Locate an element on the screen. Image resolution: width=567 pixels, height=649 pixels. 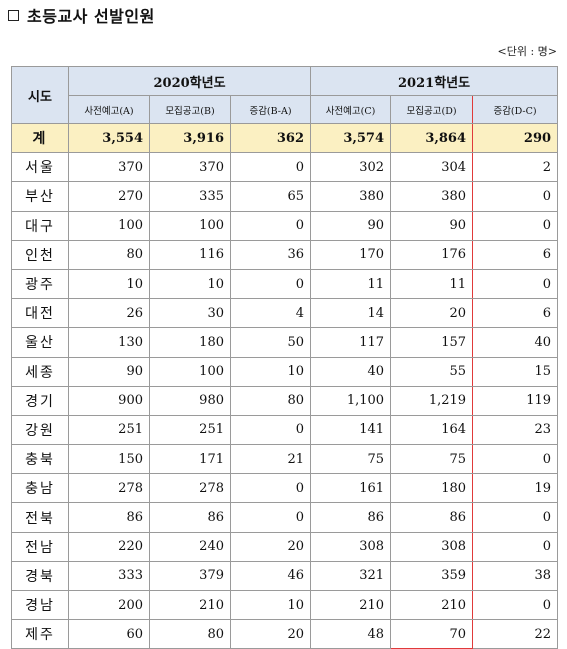
table-cell: 302 is located at coordinates (351, 167).